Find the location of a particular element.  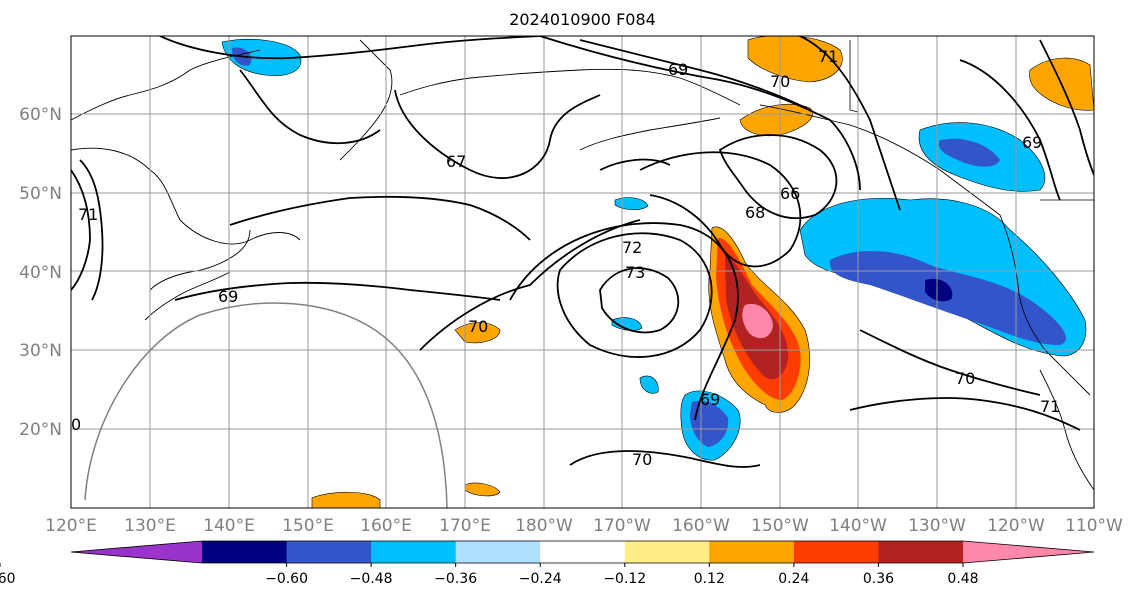

lon-label: 110°W is located at coordinates (1094, 526).